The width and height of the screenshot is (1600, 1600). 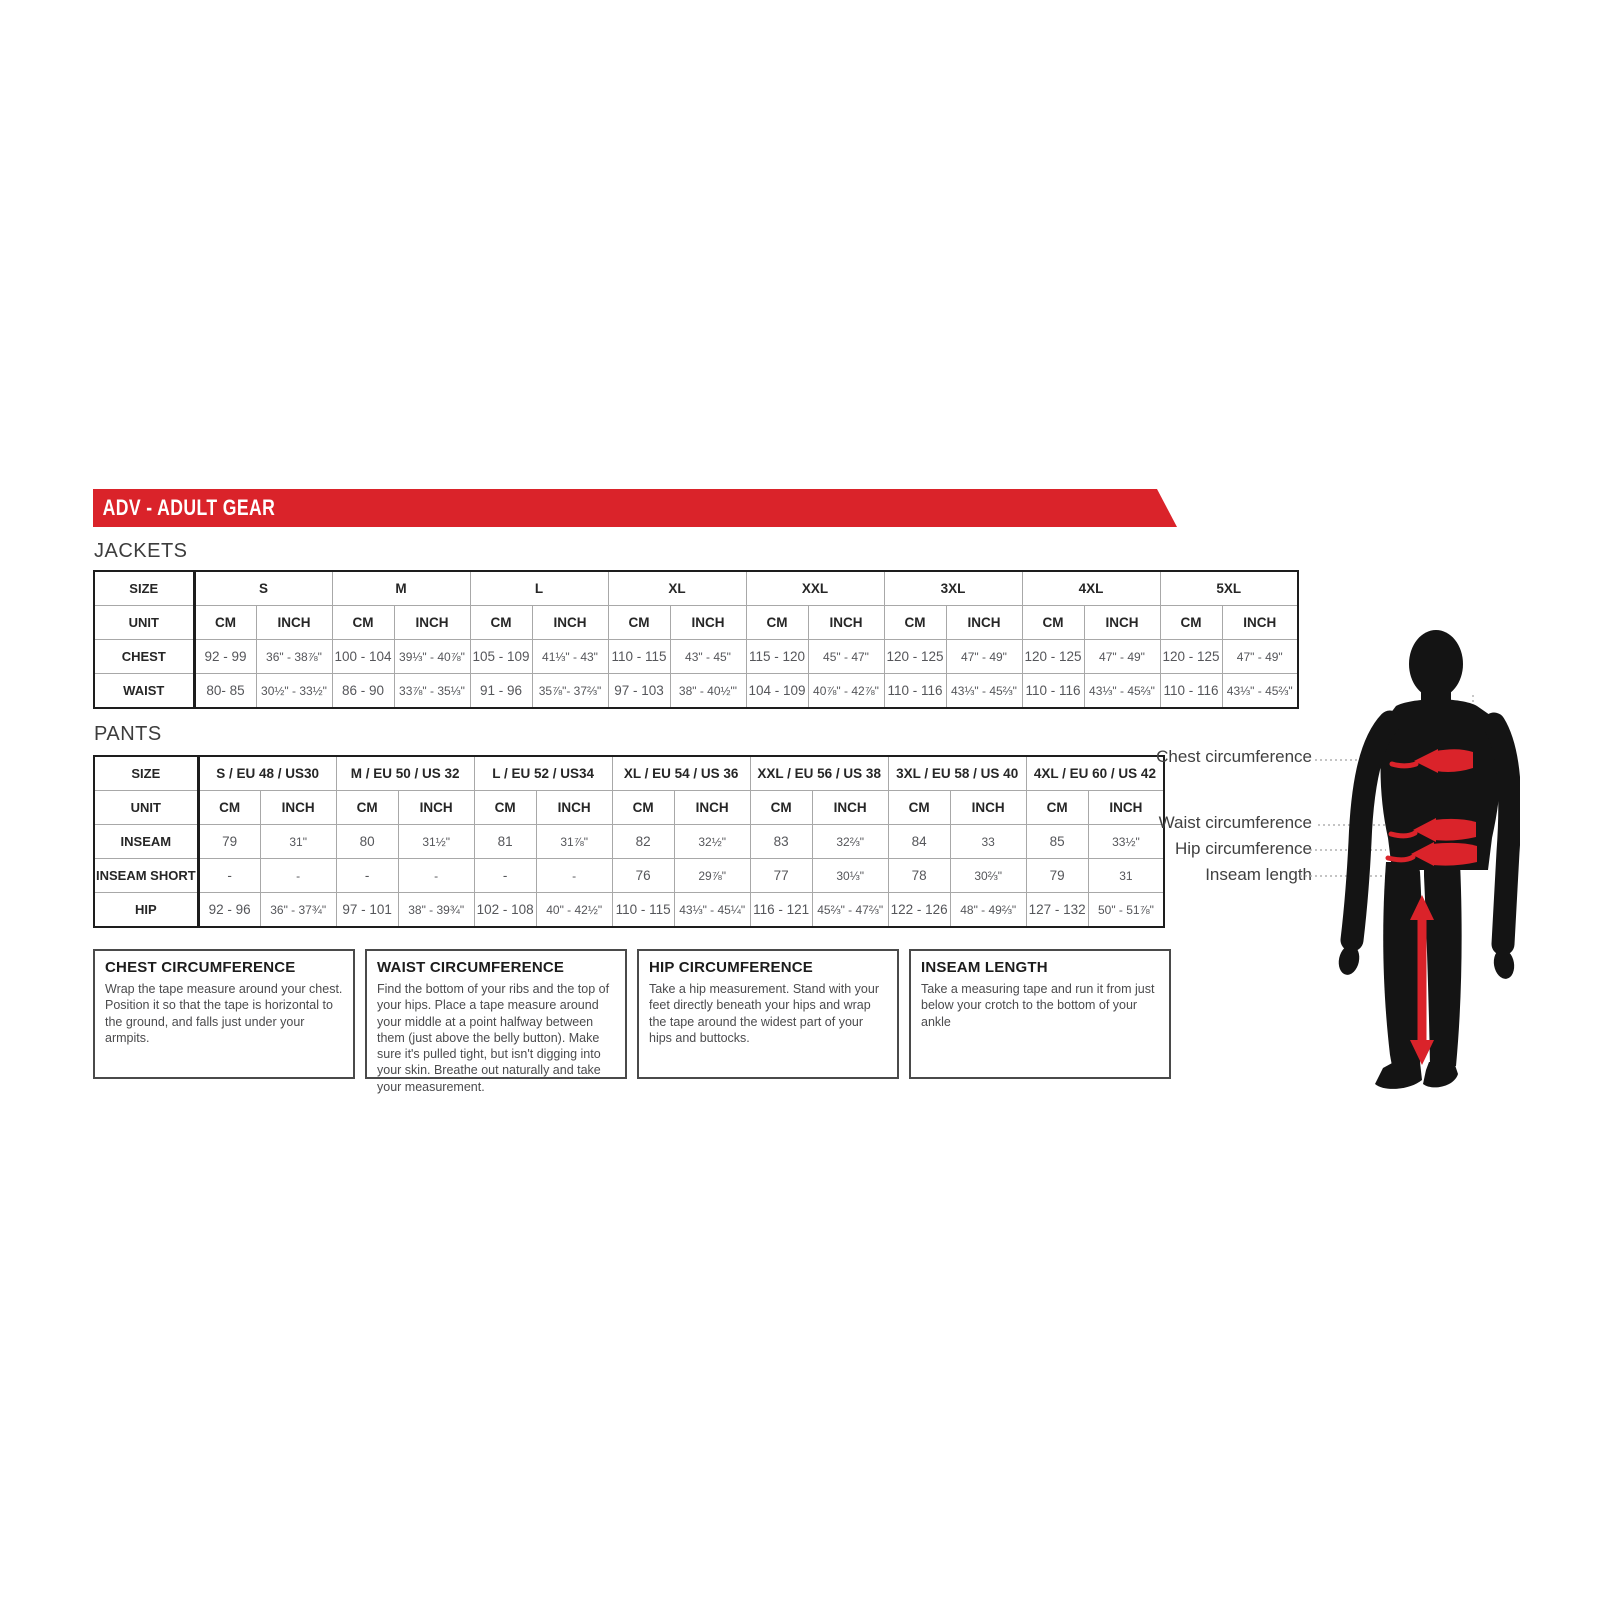 I want to click on inch-value-cell: 29⅞", so click(x=712, y=875).